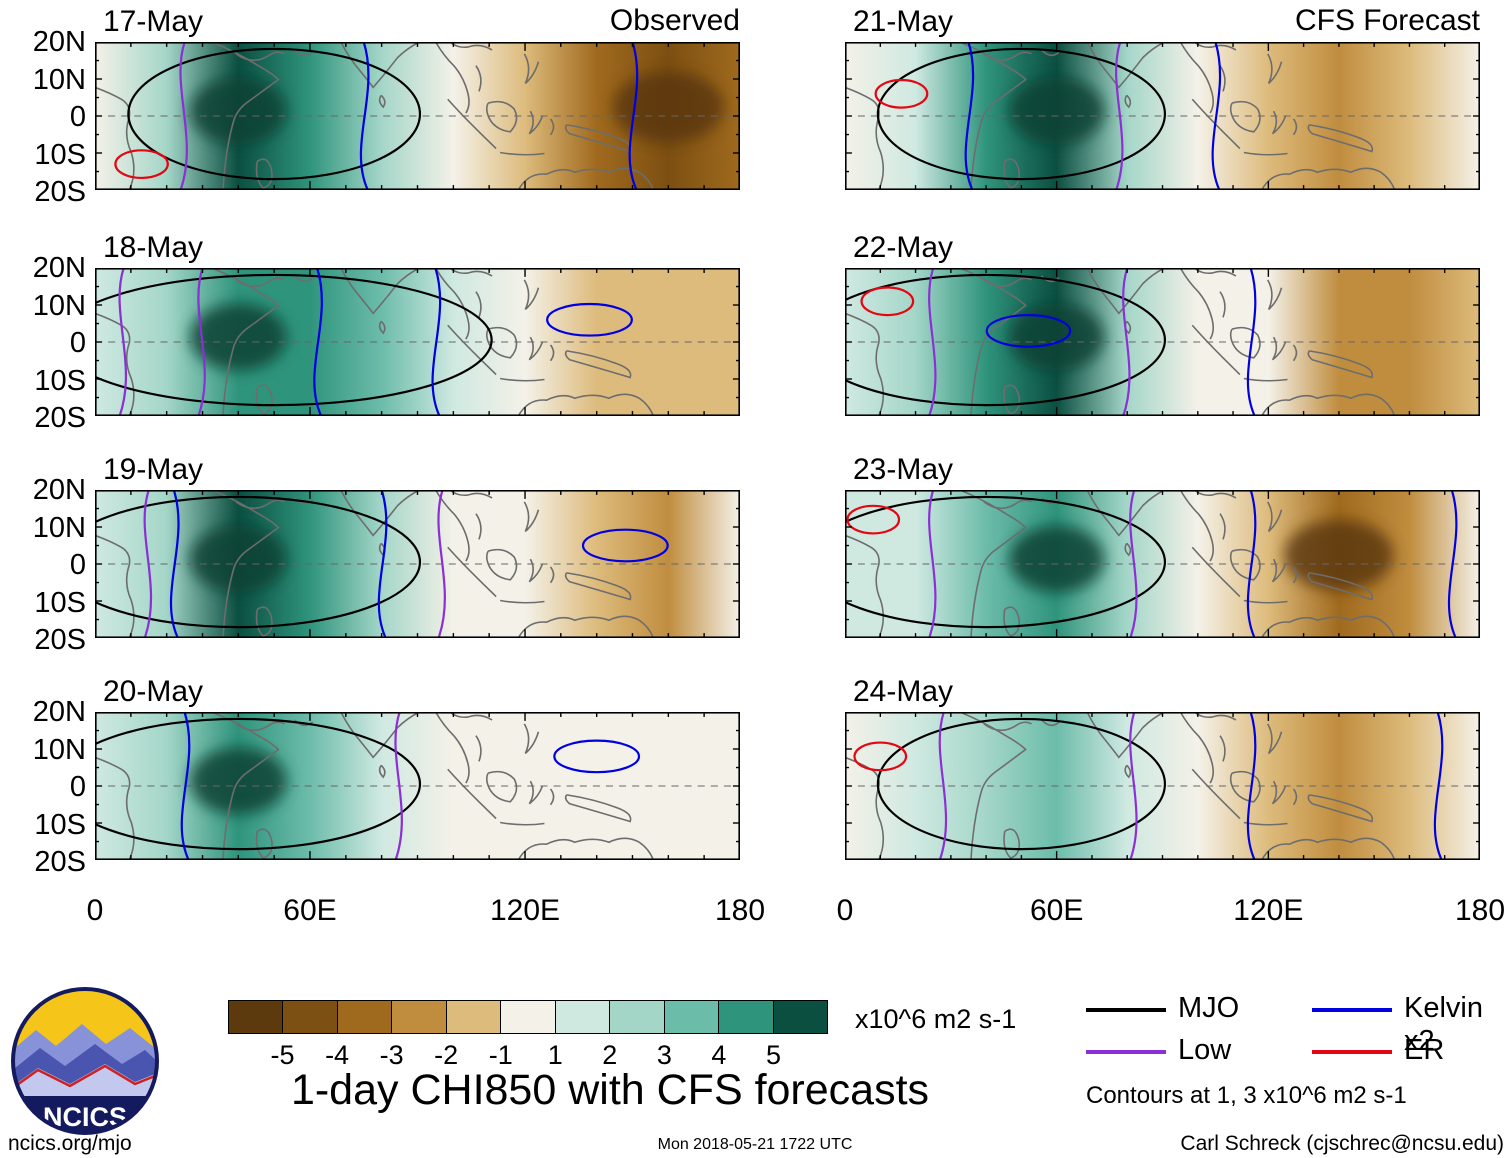 This screenshot has width=1510, height=1158. Describe the element at coordinates (1387, 20) in the screenshot. I see `column-header-cfs-forecast: CFS Forecast` at that location.